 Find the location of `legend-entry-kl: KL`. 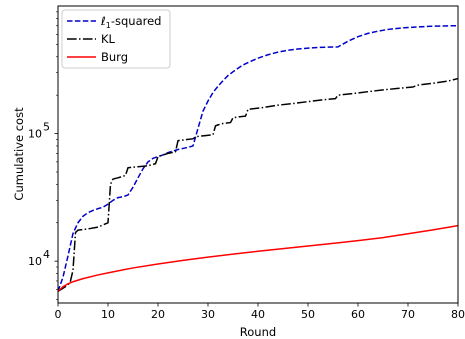

legend-entry-kl: KL is located at coordinates (108, 39).